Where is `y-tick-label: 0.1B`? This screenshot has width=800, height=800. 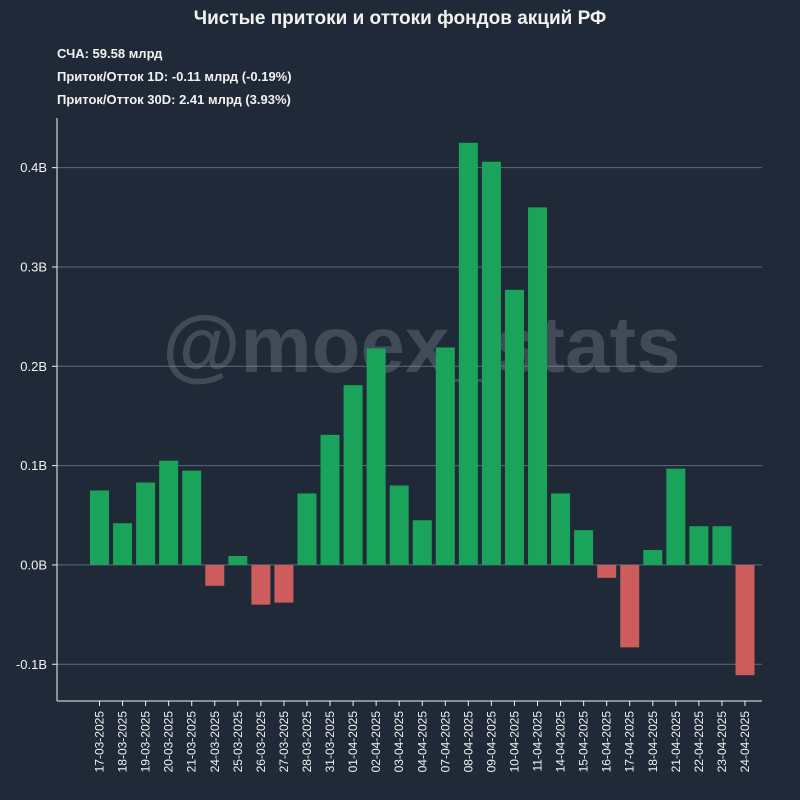 y-tick-label: 0.1B is located at coordinates (33, 465).